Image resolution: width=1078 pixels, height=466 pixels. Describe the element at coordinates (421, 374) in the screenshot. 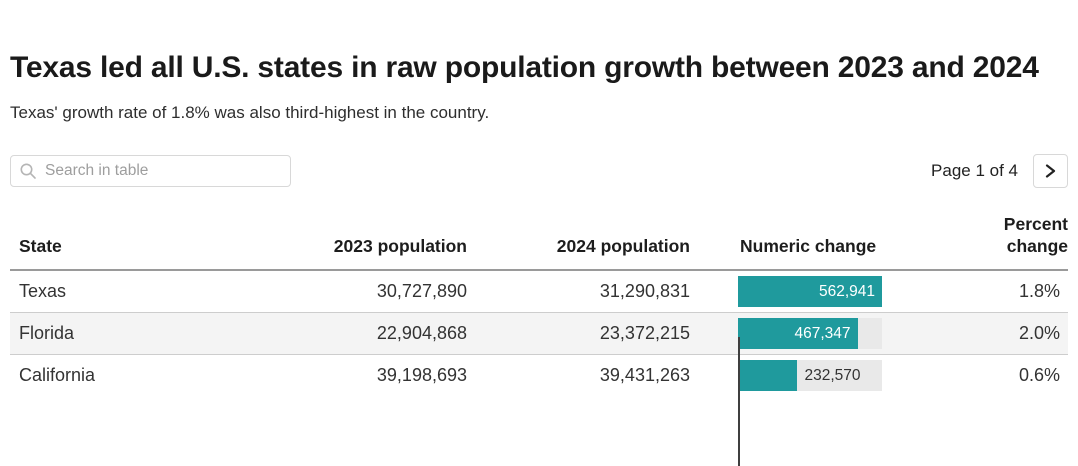

I see `cell-2023-population: 39,198,693` at that location.